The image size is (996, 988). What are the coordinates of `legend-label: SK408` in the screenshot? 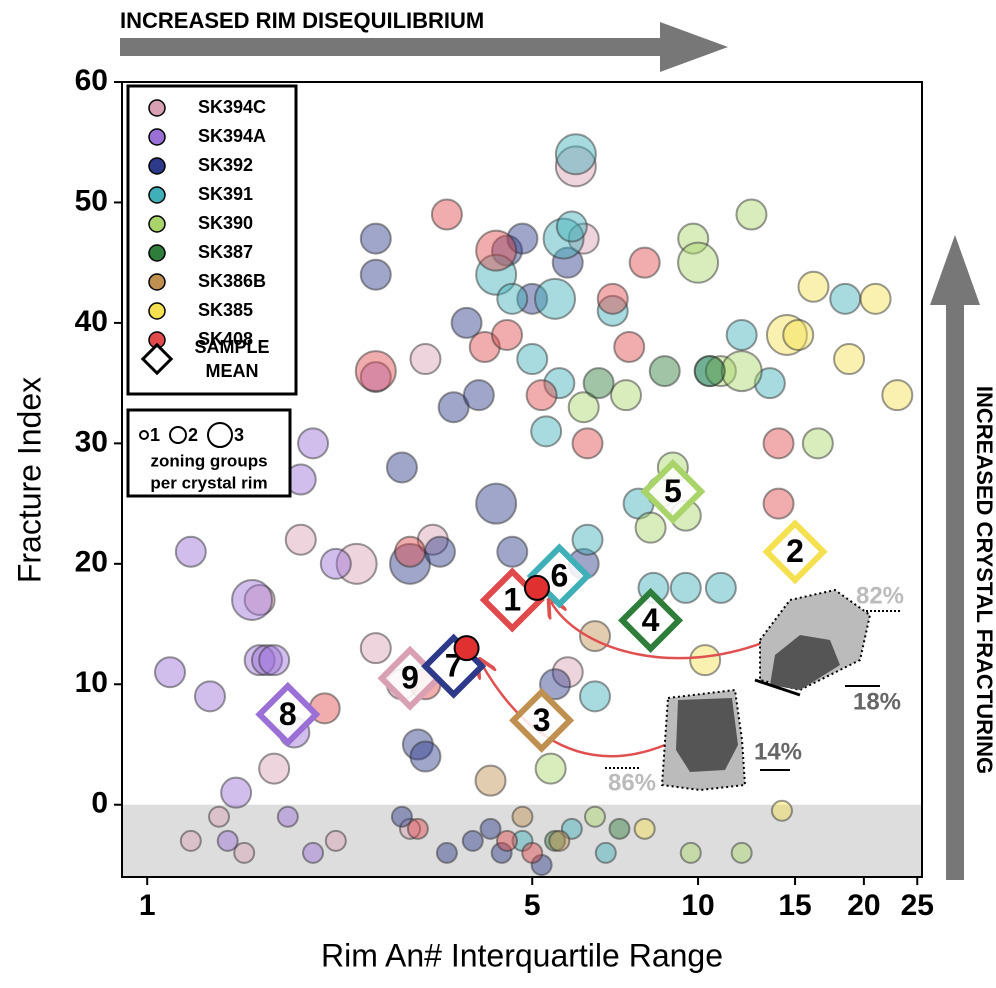 It's located at (225, 339).